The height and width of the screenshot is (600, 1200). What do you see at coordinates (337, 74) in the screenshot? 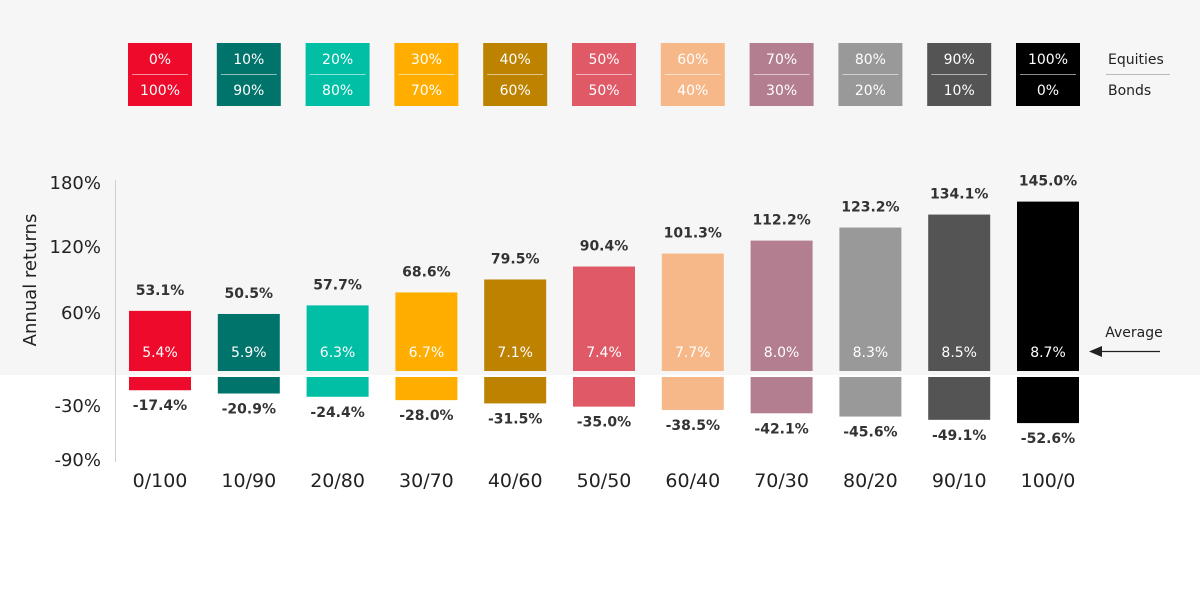
I see `legend-swatch-2: 20% 80%` at bounding box center [337, 74].